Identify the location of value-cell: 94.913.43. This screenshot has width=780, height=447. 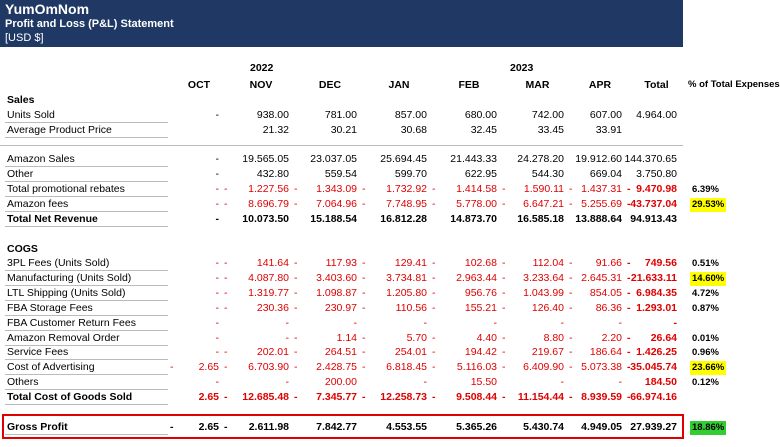
(651, 219).